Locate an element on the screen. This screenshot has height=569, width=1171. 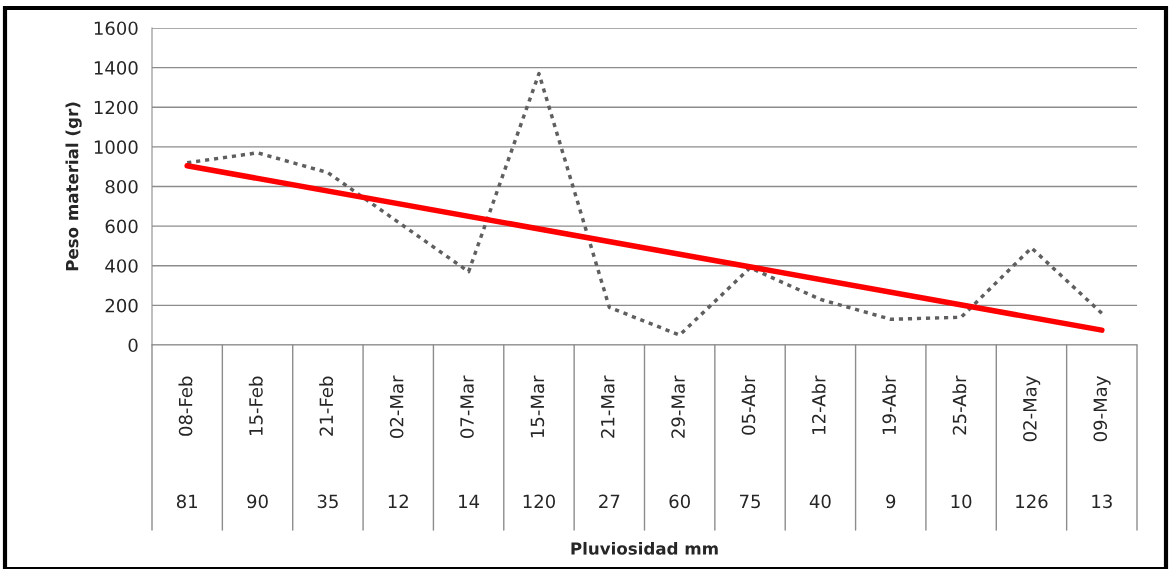
text: 60 is located at coordinates (679, 501).